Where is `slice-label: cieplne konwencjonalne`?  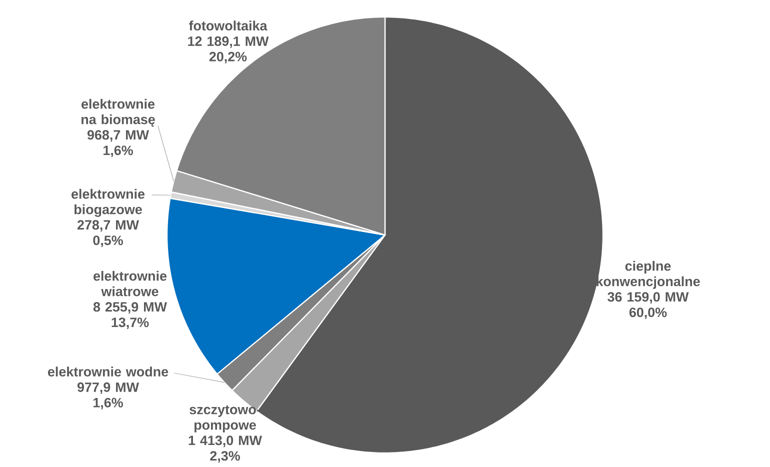 slice-label: cieplne konwencjonalne is located at coordinates (648, 274).